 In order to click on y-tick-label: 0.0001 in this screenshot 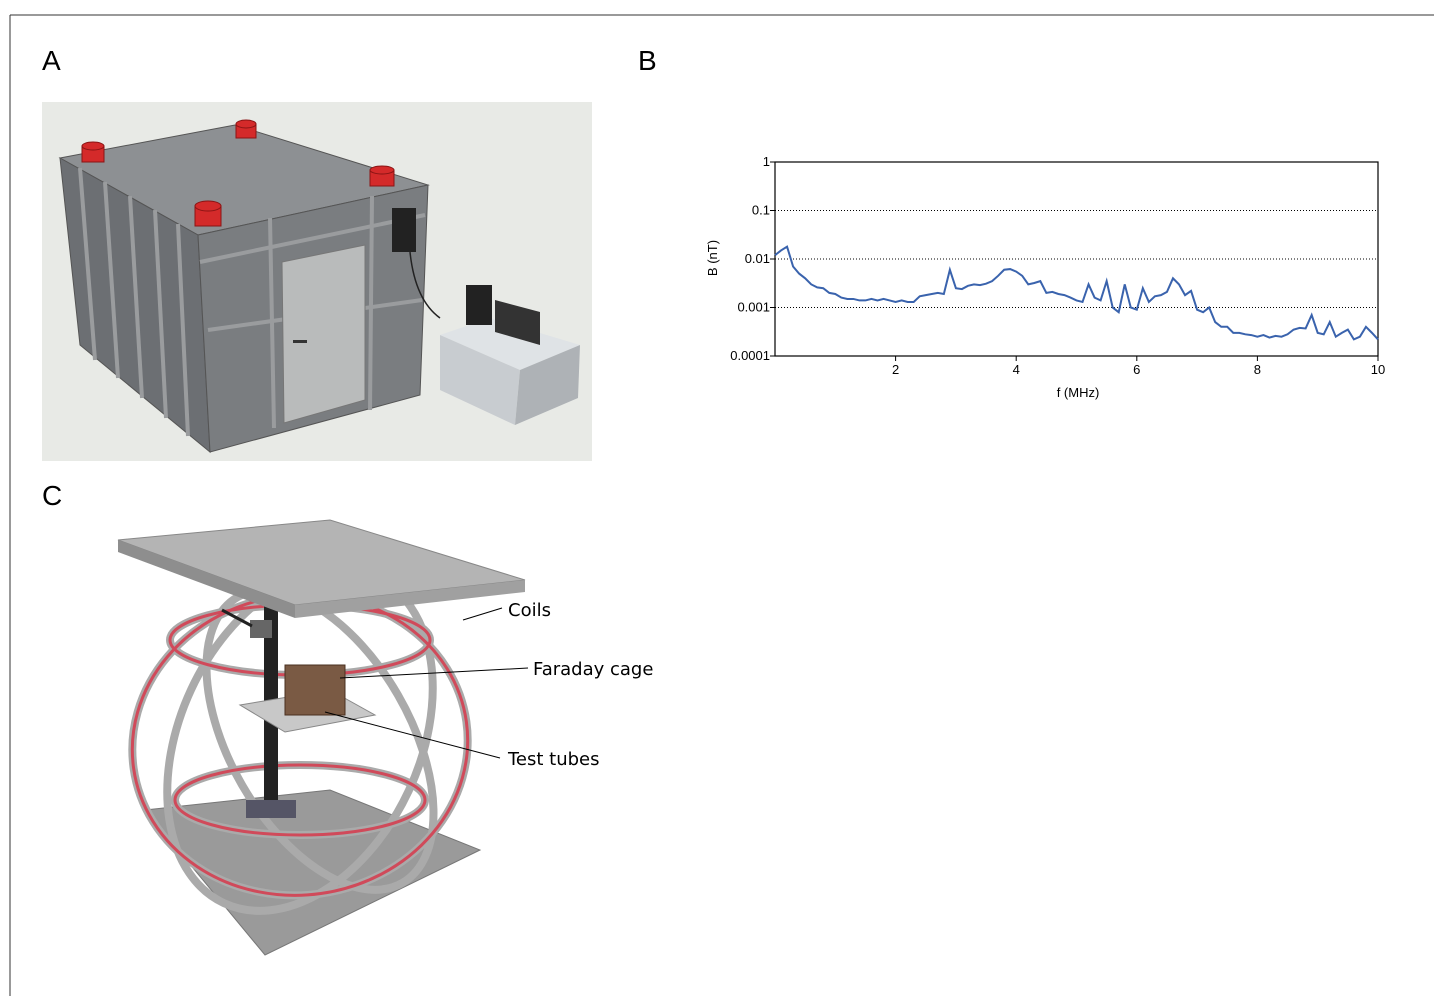, I will do `click(750, 355)`.